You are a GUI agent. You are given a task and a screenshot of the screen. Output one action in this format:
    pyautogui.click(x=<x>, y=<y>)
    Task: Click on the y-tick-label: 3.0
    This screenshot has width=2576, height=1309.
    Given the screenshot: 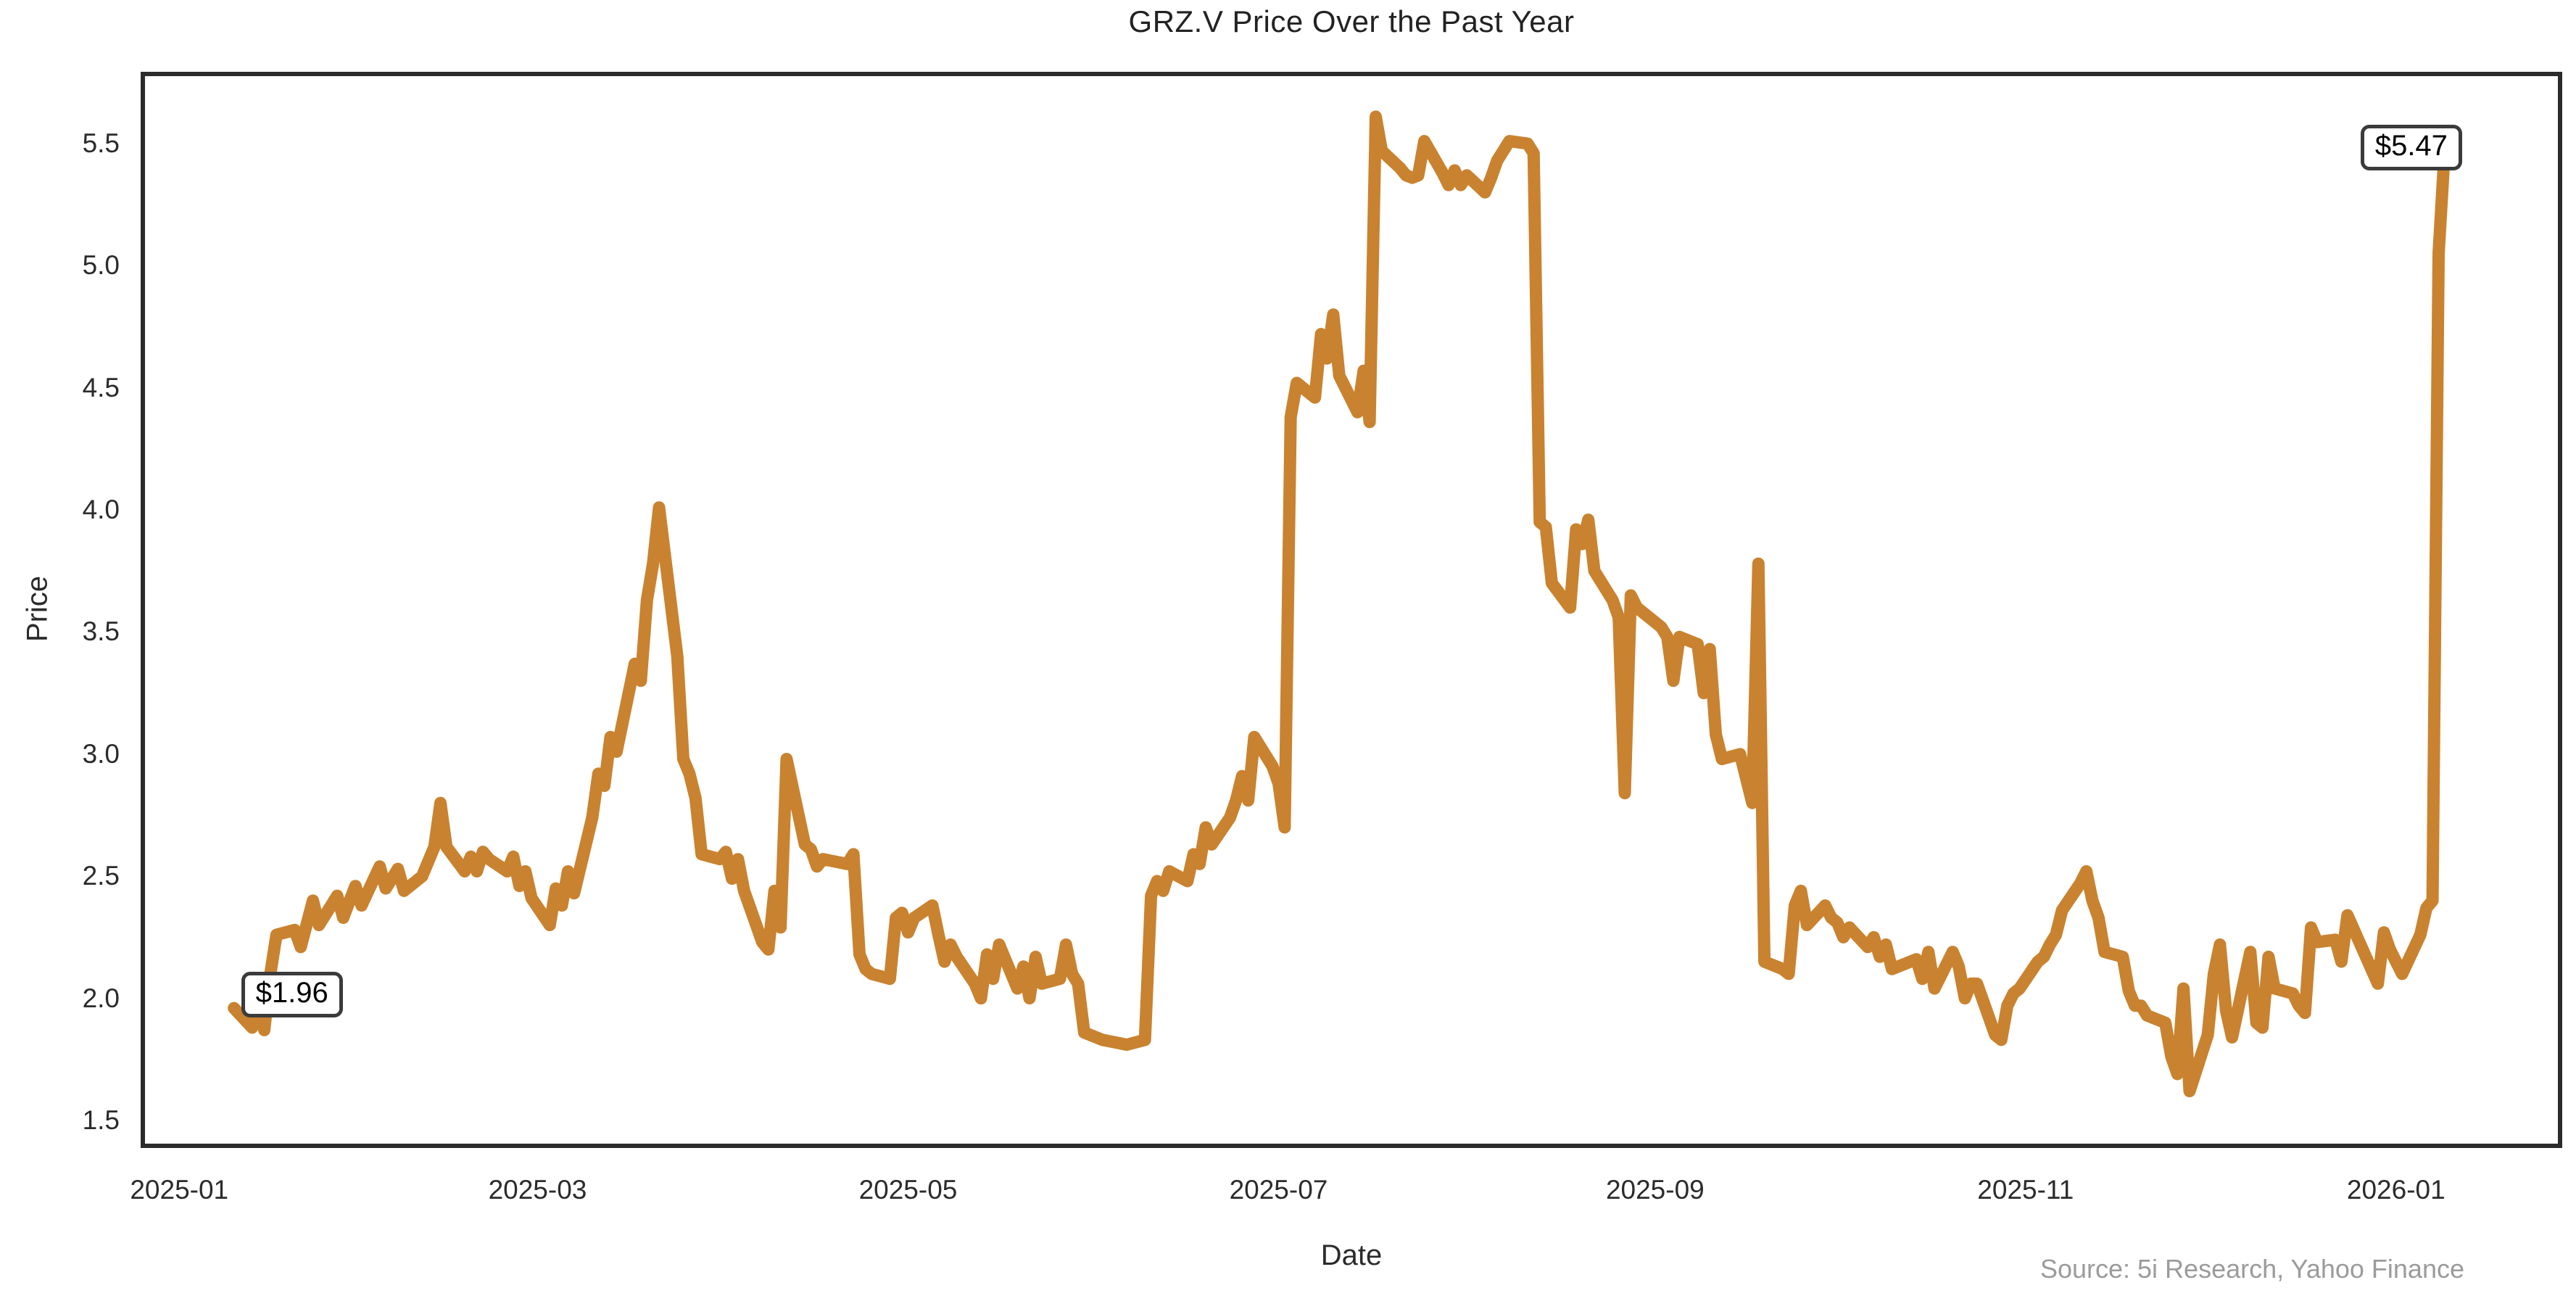 What is the action you would take?
    pyautogui.click(x=101, y=754)
    